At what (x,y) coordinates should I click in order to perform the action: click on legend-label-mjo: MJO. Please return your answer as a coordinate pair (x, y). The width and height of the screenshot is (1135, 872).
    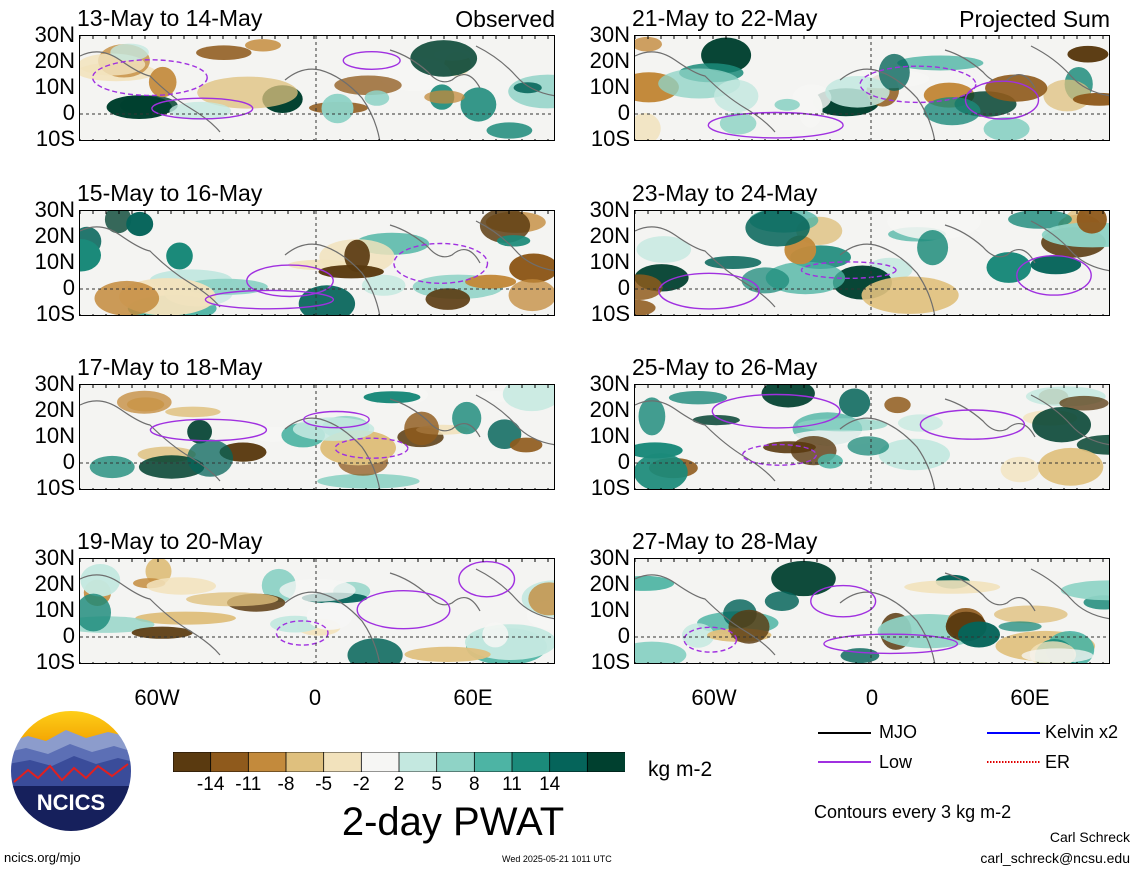
    Looking at the image, I should click on (898, 732).